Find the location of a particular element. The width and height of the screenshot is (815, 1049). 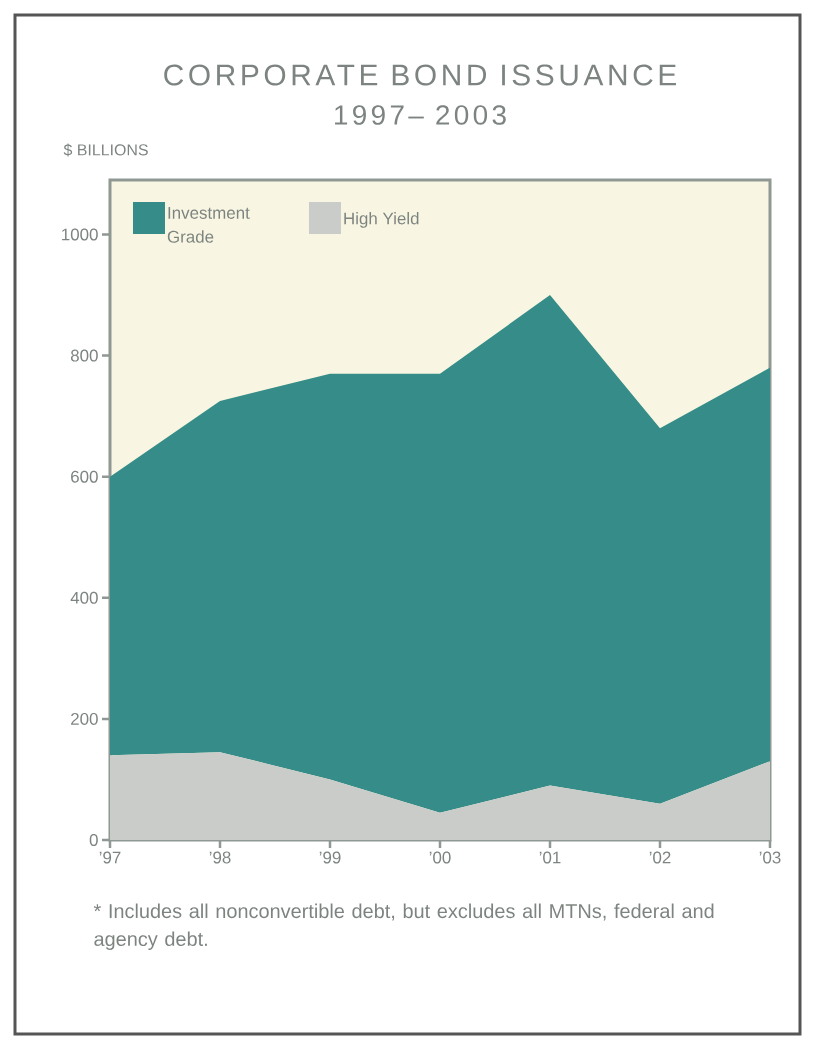

x-tick-label: ’97 is located at coordinates (110, 857).